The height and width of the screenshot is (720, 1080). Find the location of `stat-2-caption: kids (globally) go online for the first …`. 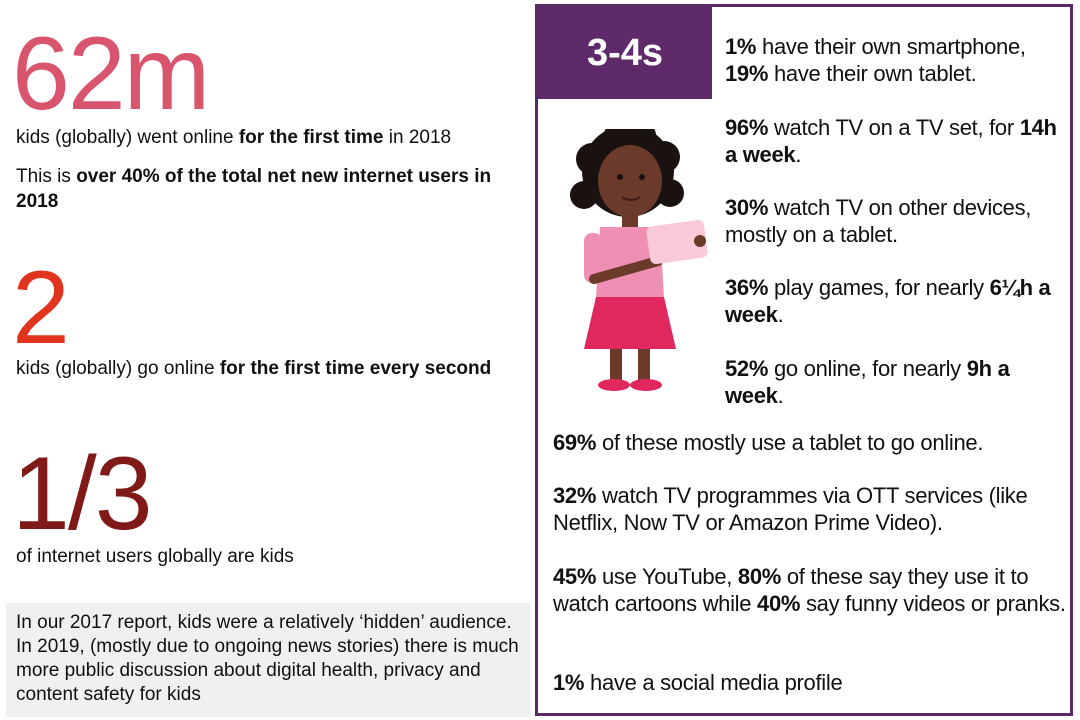

stat-2-caption: kids (globally) go online for the first … is located at coordinates (271, 368).